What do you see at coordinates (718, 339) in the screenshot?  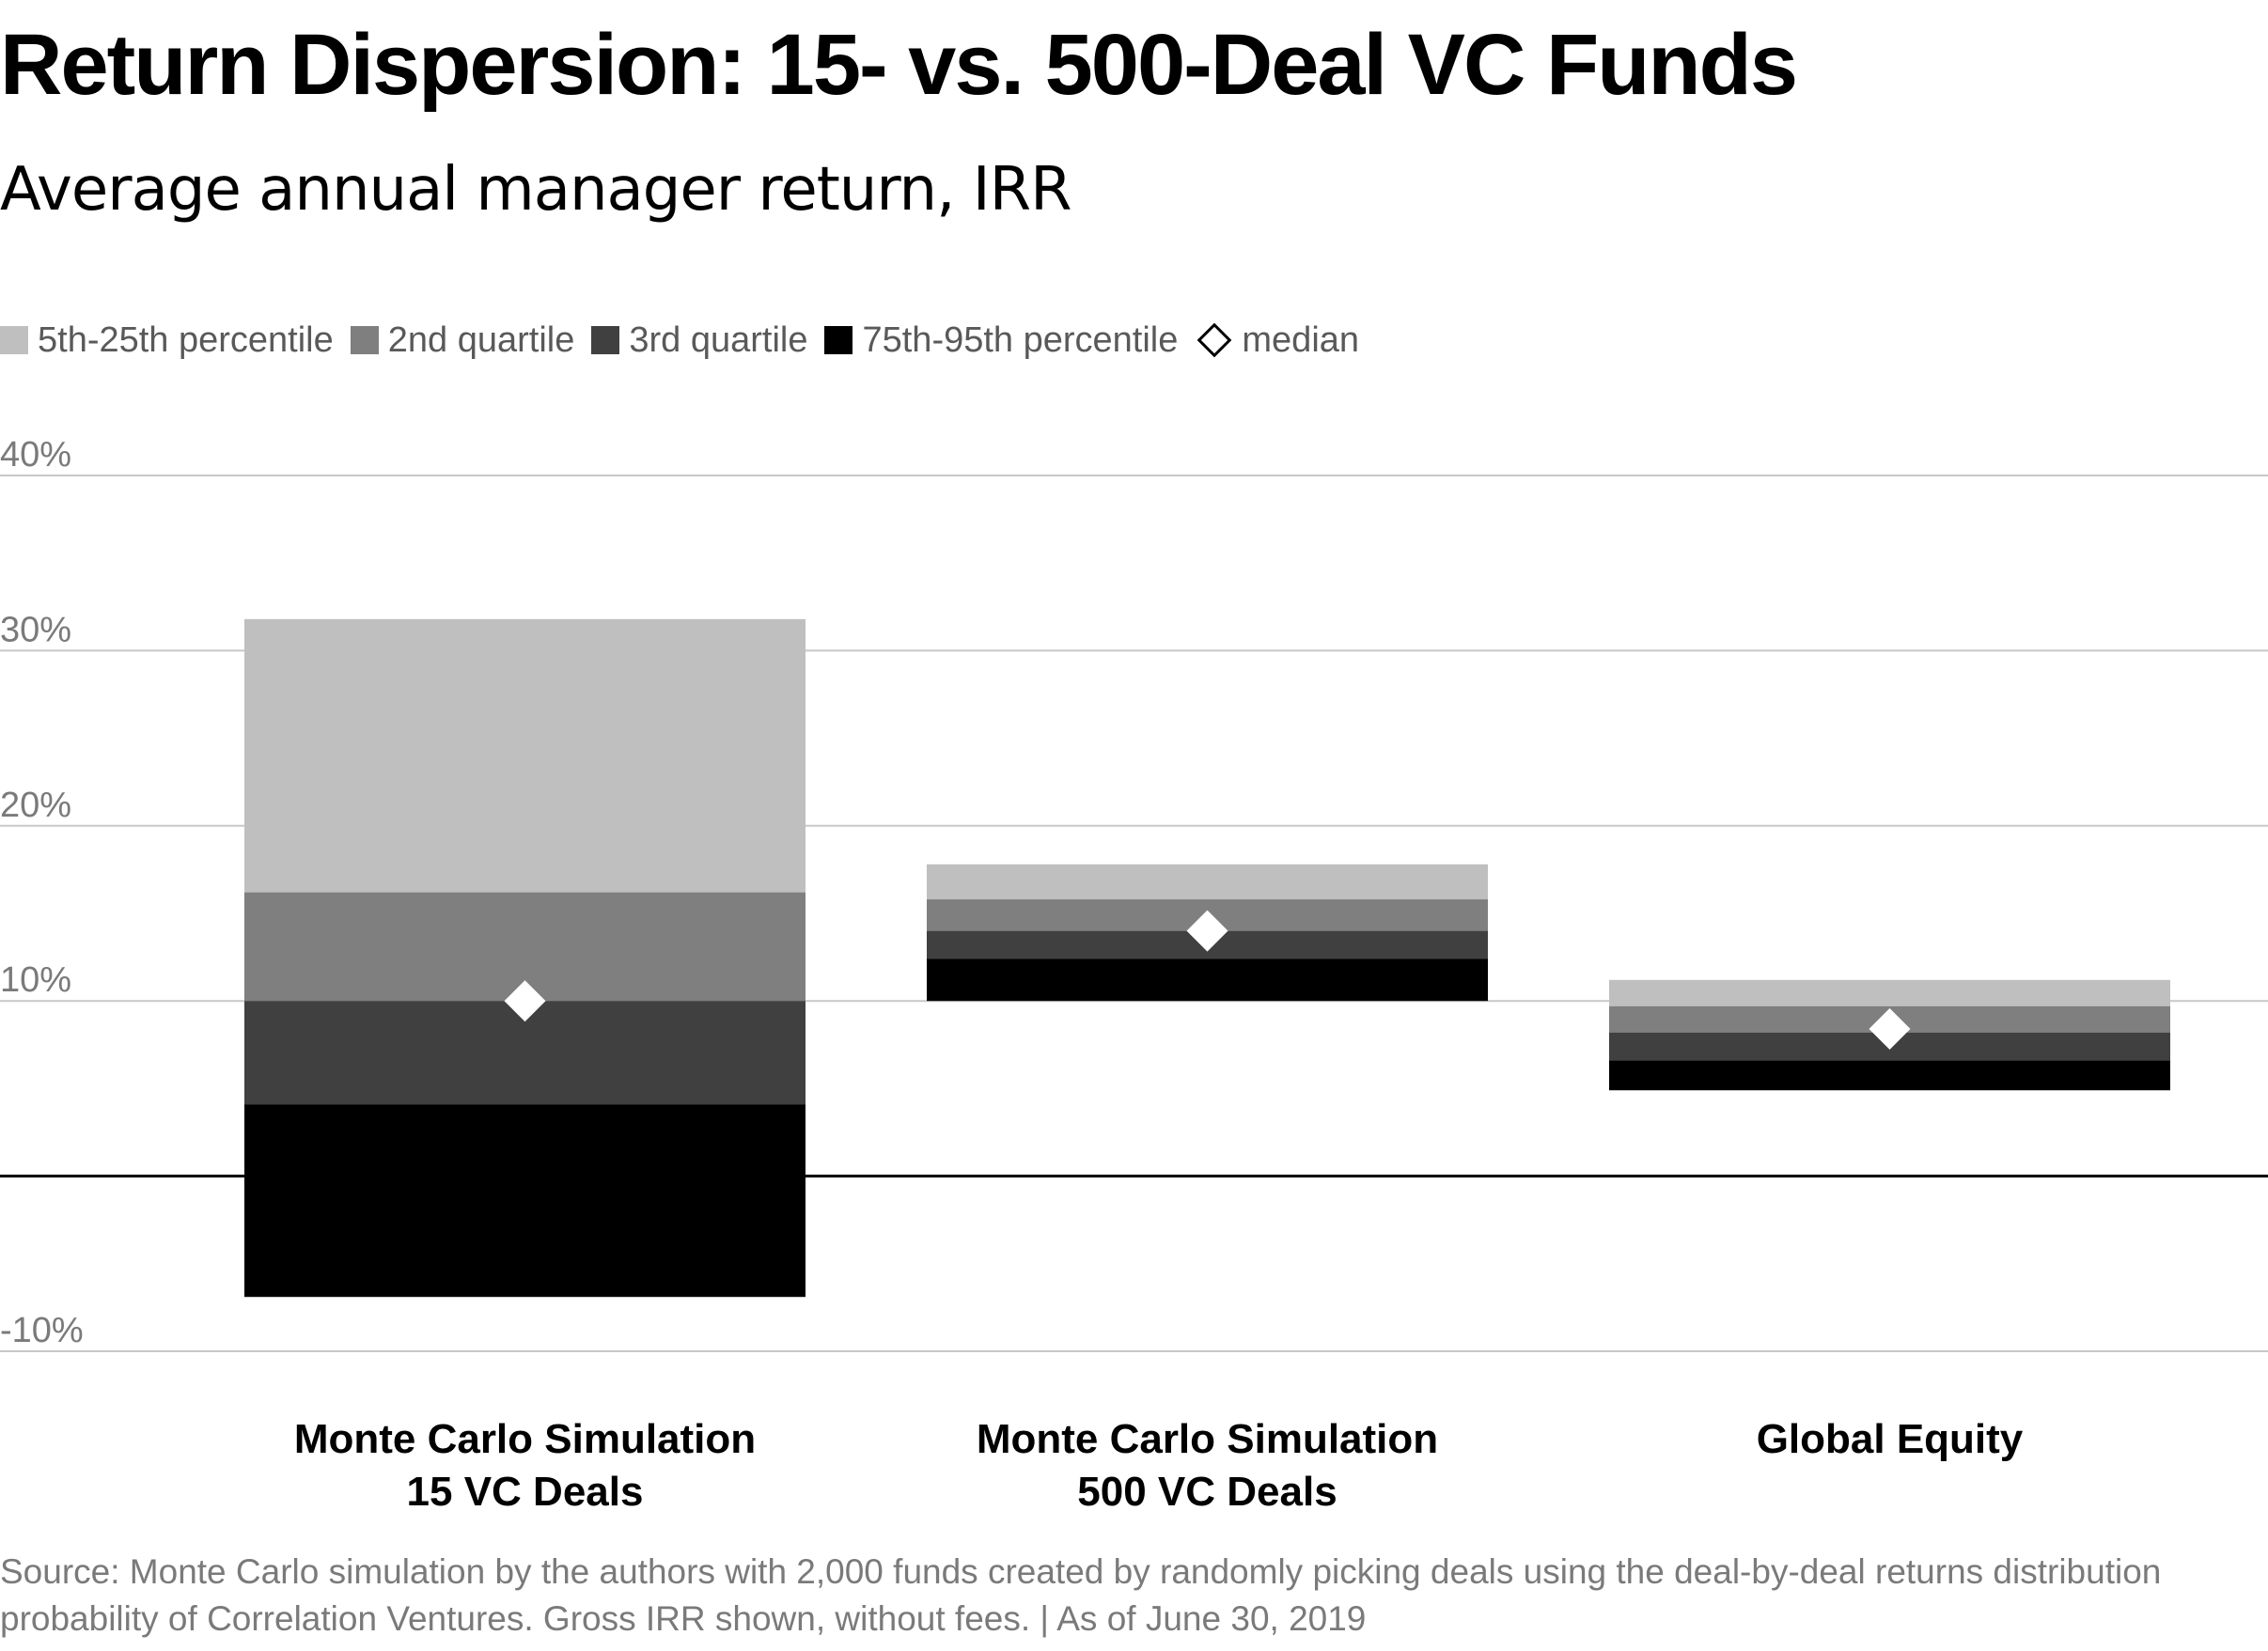 I see `legend-label: 3rd quartile` at bounding box center [718, 339].